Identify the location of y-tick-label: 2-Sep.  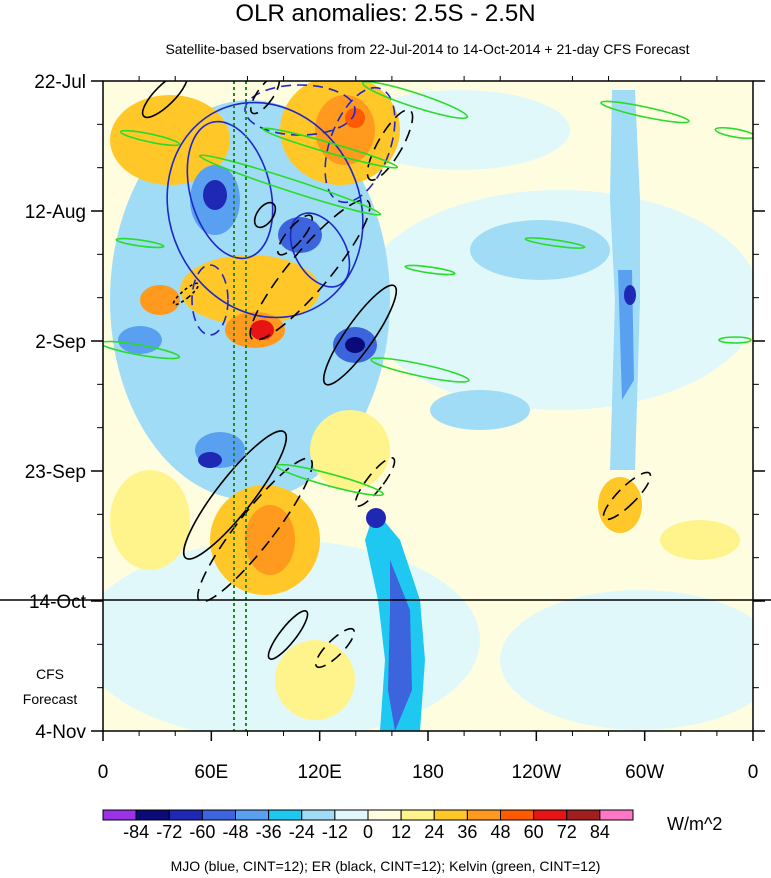
(60, 342).